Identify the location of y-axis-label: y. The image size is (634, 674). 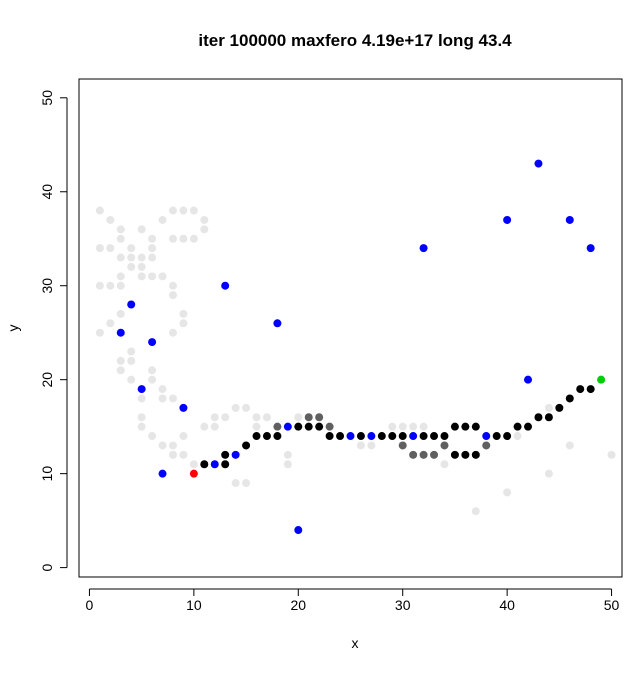
(13, 328).